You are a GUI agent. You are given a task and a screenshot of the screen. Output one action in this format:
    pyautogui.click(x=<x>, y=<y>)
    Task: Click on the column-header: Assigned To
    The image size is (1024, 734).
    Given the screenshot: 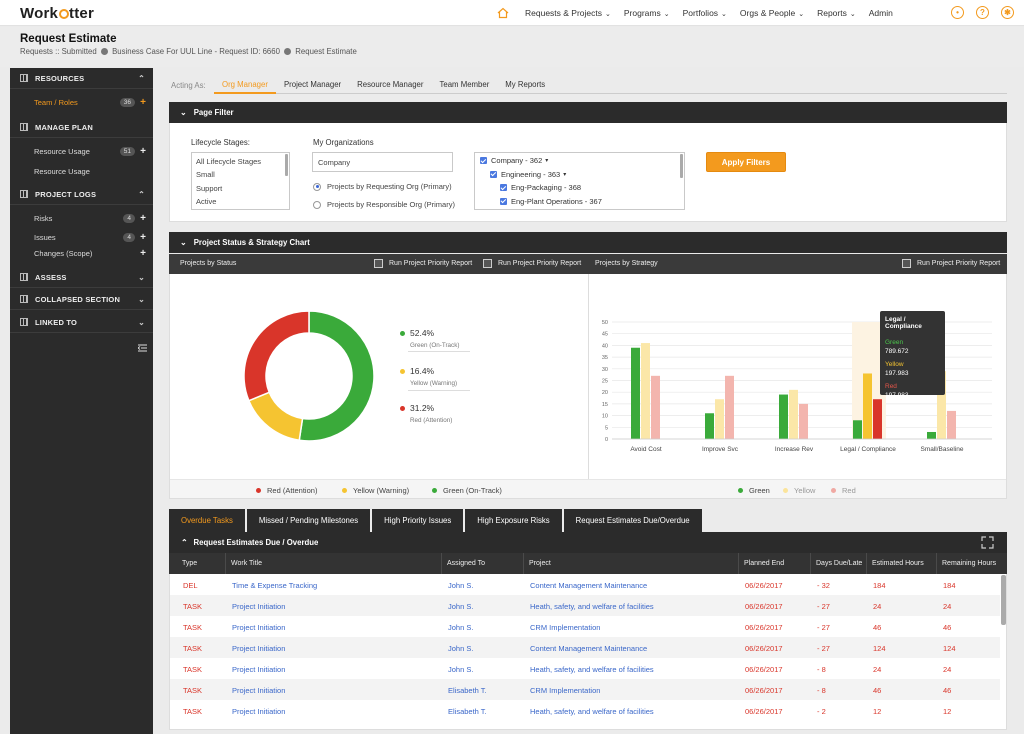 What is the action you would take?
    pyautogui.click(x=466, y=563)
    